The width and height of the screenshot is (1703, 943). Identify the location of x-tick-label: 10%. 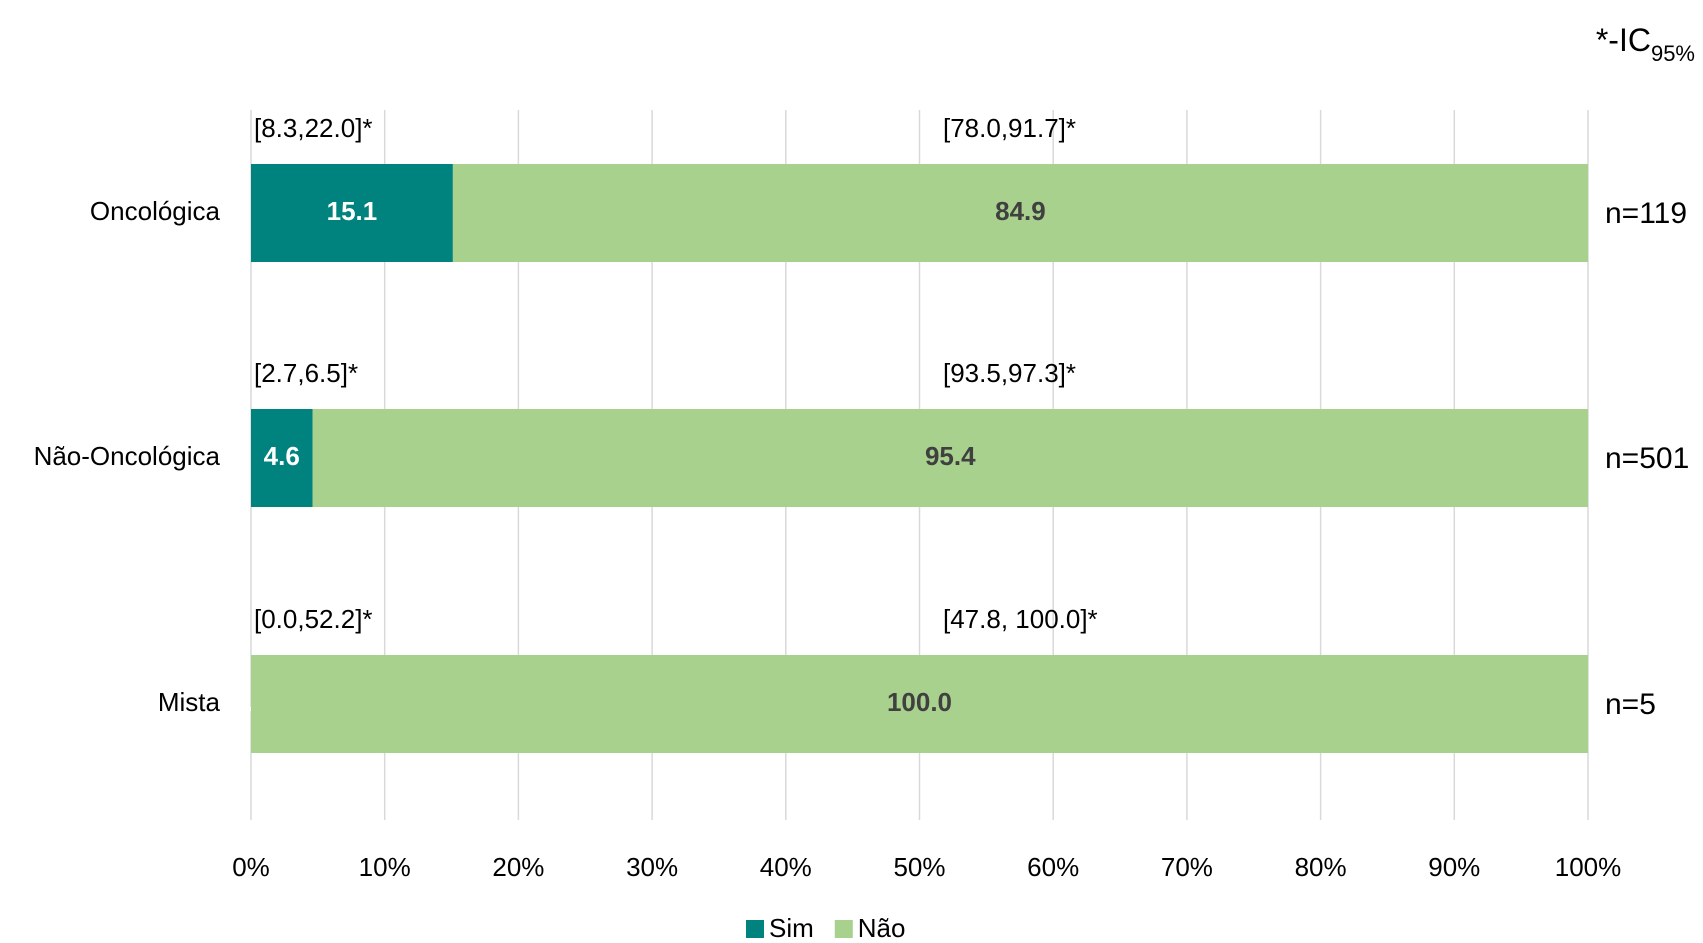
(385, 867).